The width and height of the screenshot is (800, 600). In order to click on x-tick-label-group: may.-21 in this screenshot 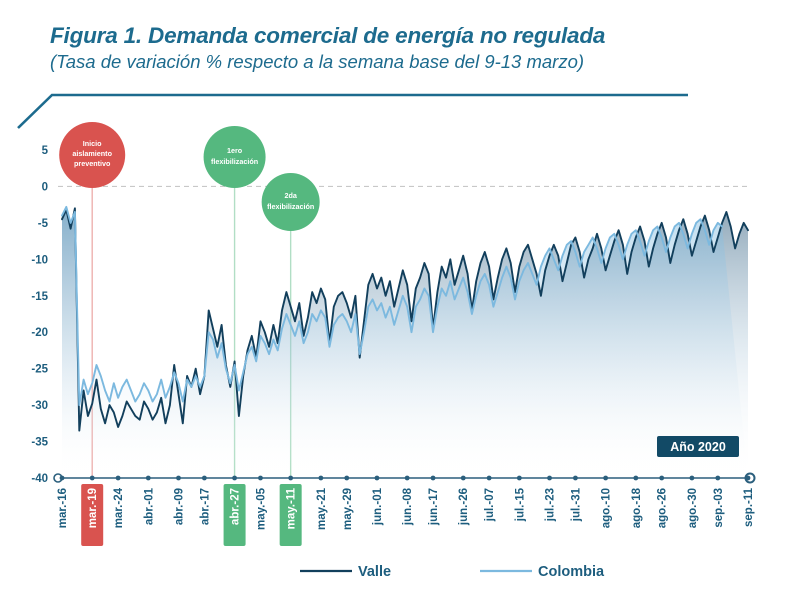, I will do `click(322, 508)`.